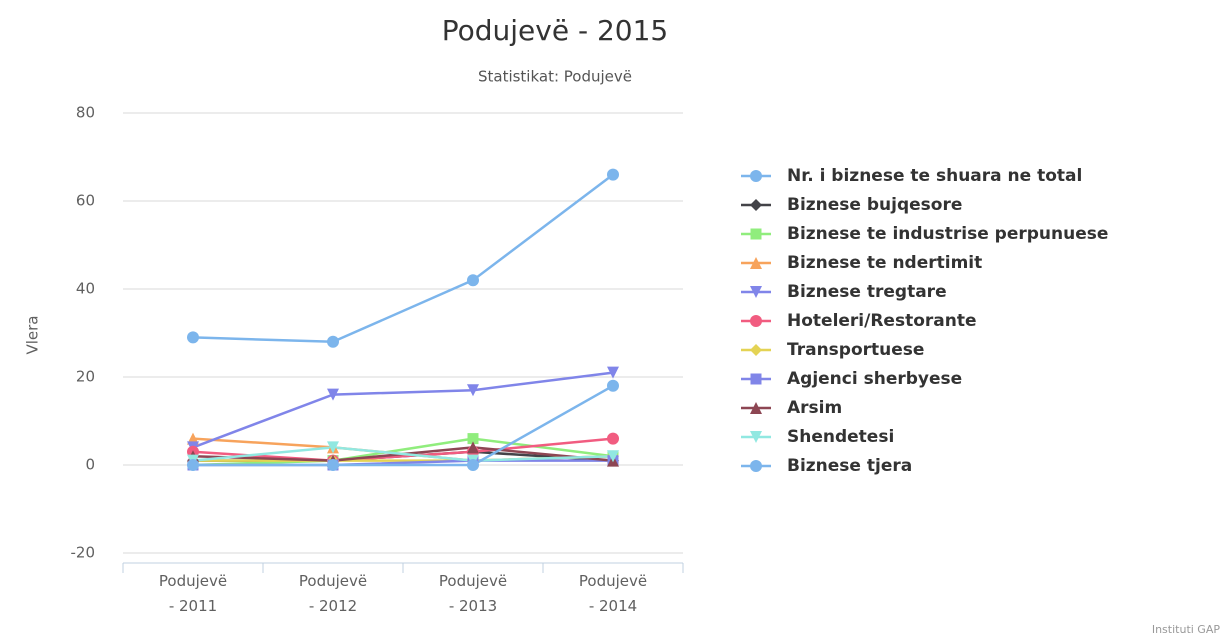  I want to click on y-tick-label: 0, so click(90, 465).